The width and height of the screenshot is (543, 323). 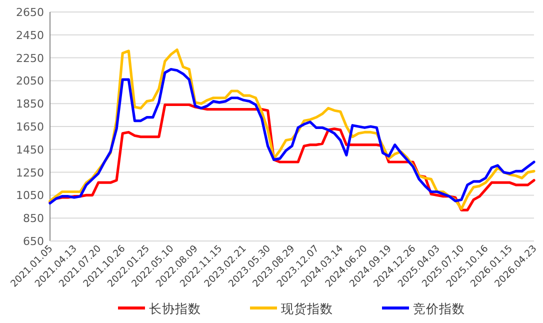 I want to click on y-tick-label: 2250, so click(x=30, y=58).